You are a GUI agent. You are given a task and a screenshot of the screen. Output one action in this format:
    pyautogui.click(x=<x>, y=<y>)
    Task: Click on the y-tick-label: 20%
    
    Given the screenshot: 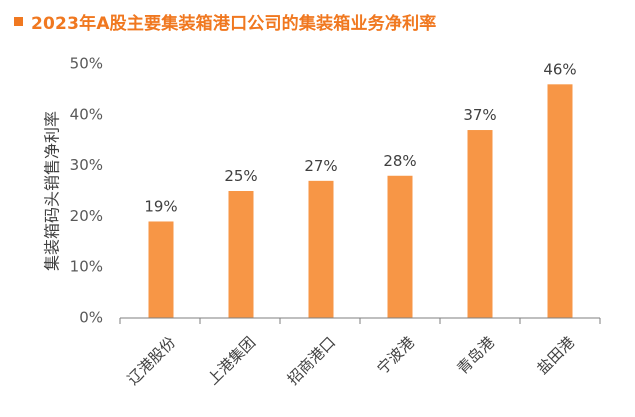 What is the action you would take?
    pyautogui.click(x=86, y=216)
    